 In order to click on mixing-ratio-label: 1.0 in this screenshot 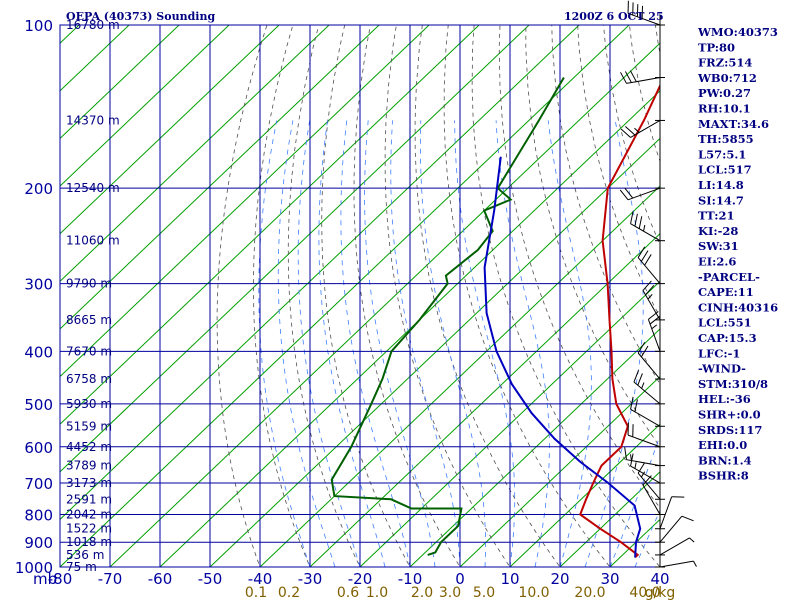, I will do `click(377, 592)`.